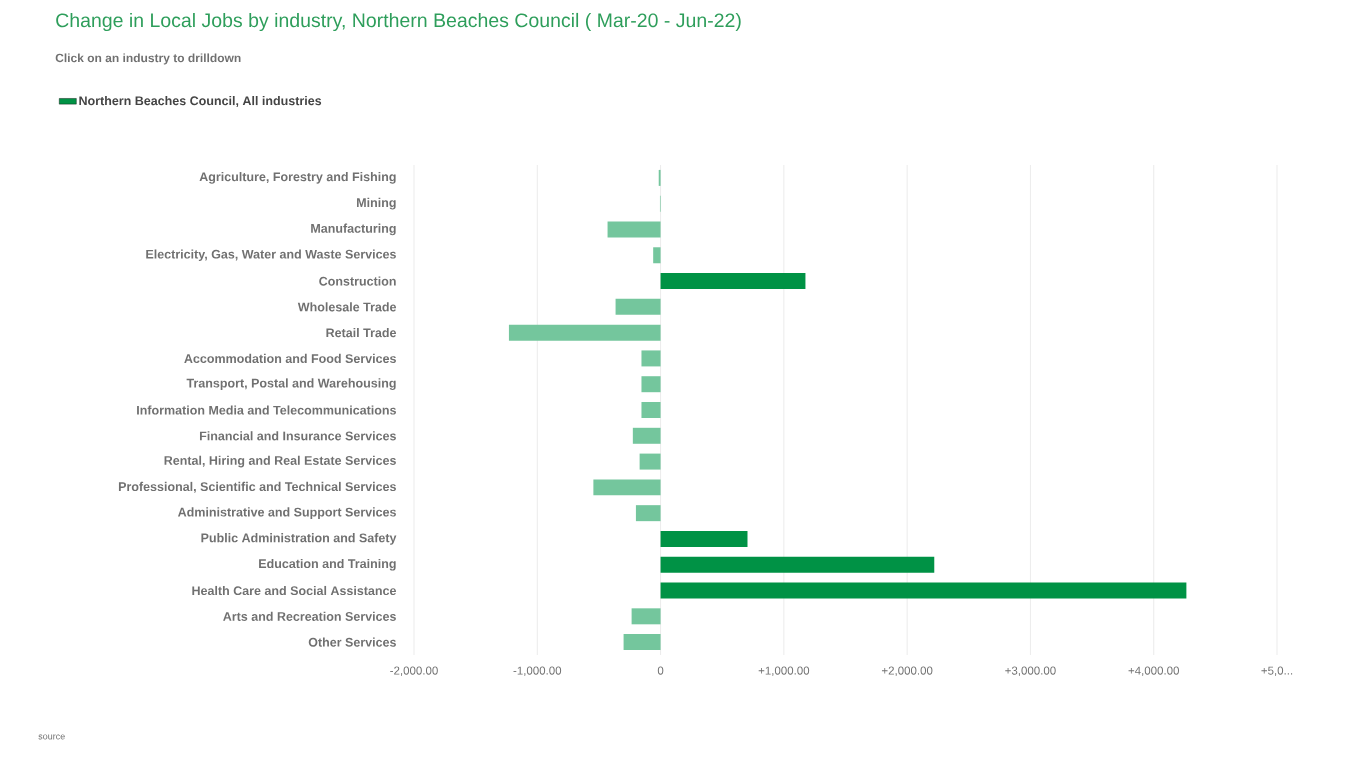  Describe the element at coordinates (660, 670) in the screenshot. I see `x-tick-label: 0` at that location.